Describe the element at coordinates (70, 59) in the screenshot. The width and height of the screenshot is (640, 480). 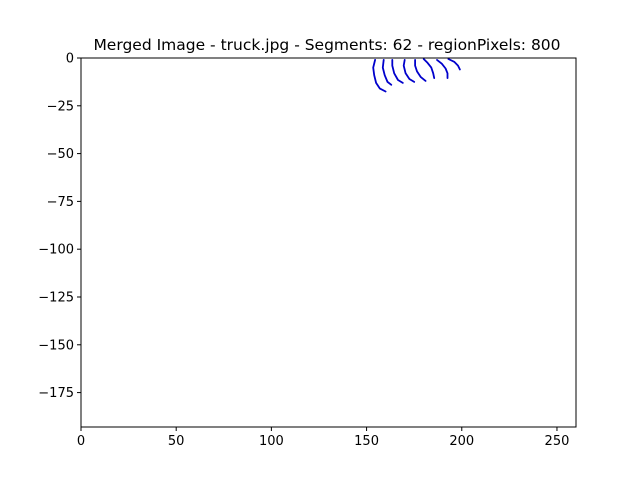
I see `y-tick-label: 0` at that location.